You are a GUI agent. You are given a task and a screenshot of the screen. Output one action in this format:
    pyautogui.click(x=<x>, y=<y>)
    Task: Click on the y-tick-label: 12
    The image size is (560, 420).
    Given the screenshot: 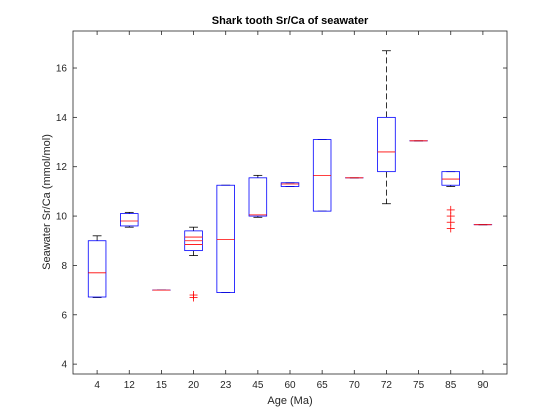 What is the action you would take?
    pyautogui.click(x=62, y=167)
    